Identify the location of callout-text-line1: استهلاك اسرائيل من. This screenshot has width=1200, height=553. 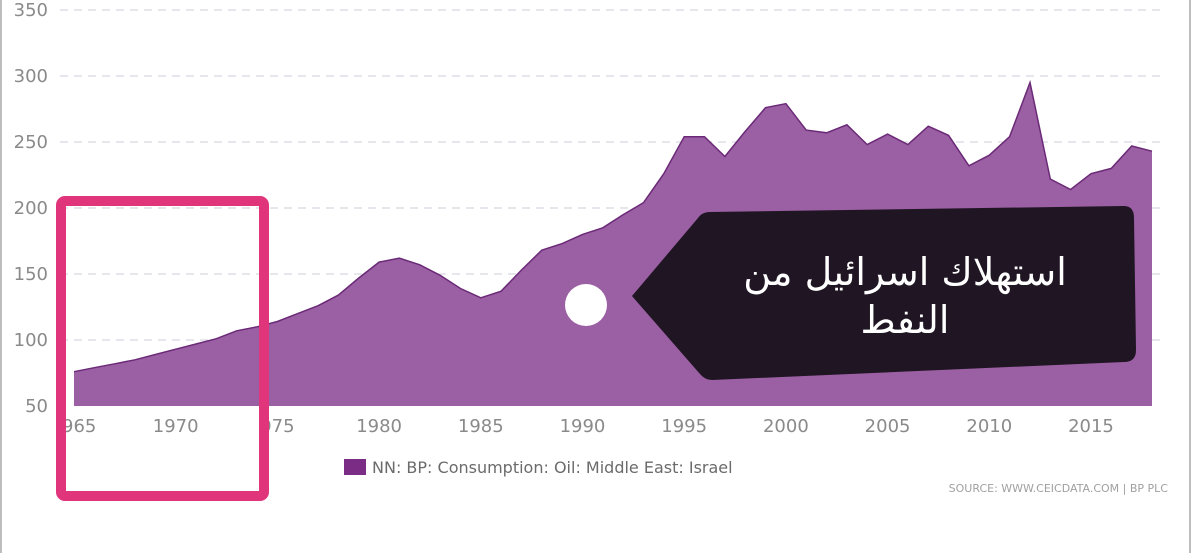
(905, 272).